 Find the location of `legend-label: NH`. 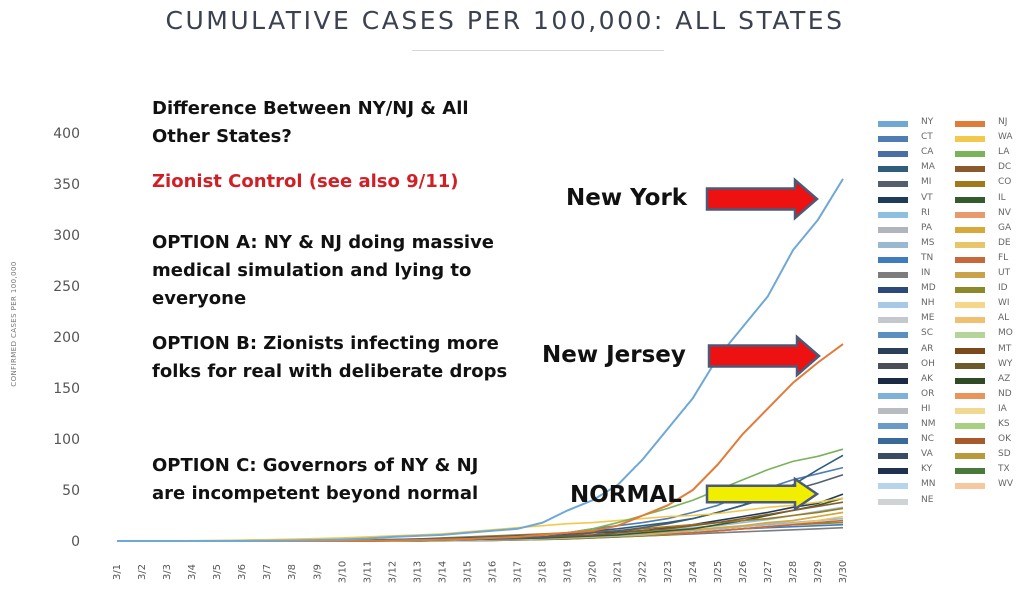

legend-label: NH is located at coordinates (928, 303).